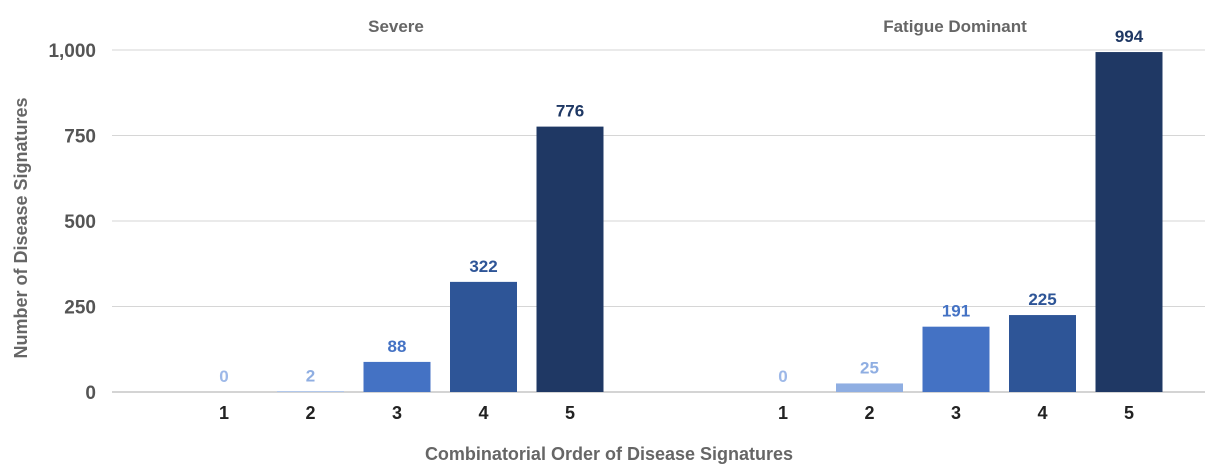  Describe the element at coordinates (1129, 36) in the screenshot. I see `data-label: 994` at that location.